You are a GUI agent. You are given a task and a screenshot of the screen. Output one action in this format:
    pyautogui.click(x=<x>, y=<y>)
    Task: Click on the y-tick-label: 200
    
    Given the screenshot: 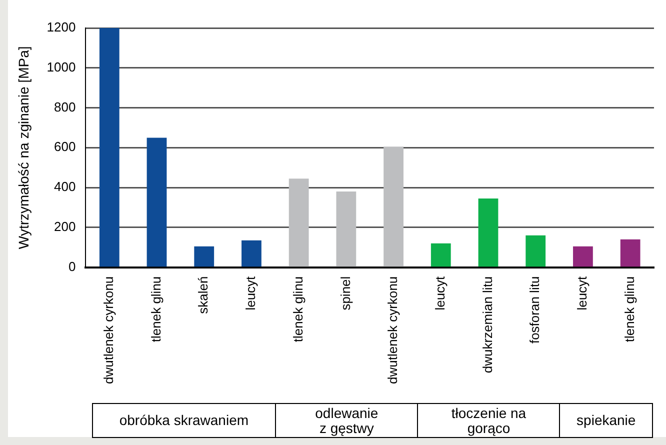 What is the action you would take?
    pyautogui.click(x=65, y=226)
    